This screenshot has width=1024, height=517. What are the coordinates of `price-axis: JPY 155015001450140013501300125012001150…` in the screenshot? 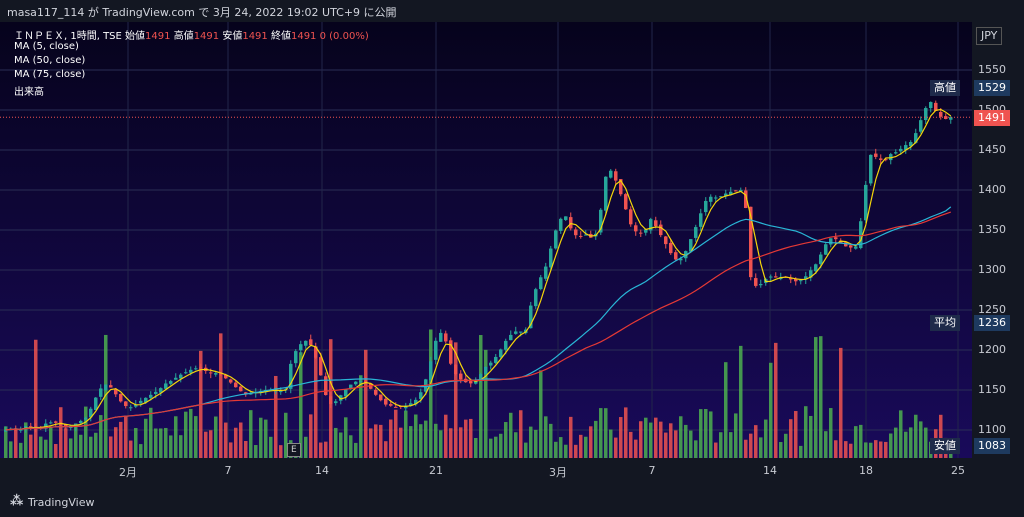 It's located at (998, 252).